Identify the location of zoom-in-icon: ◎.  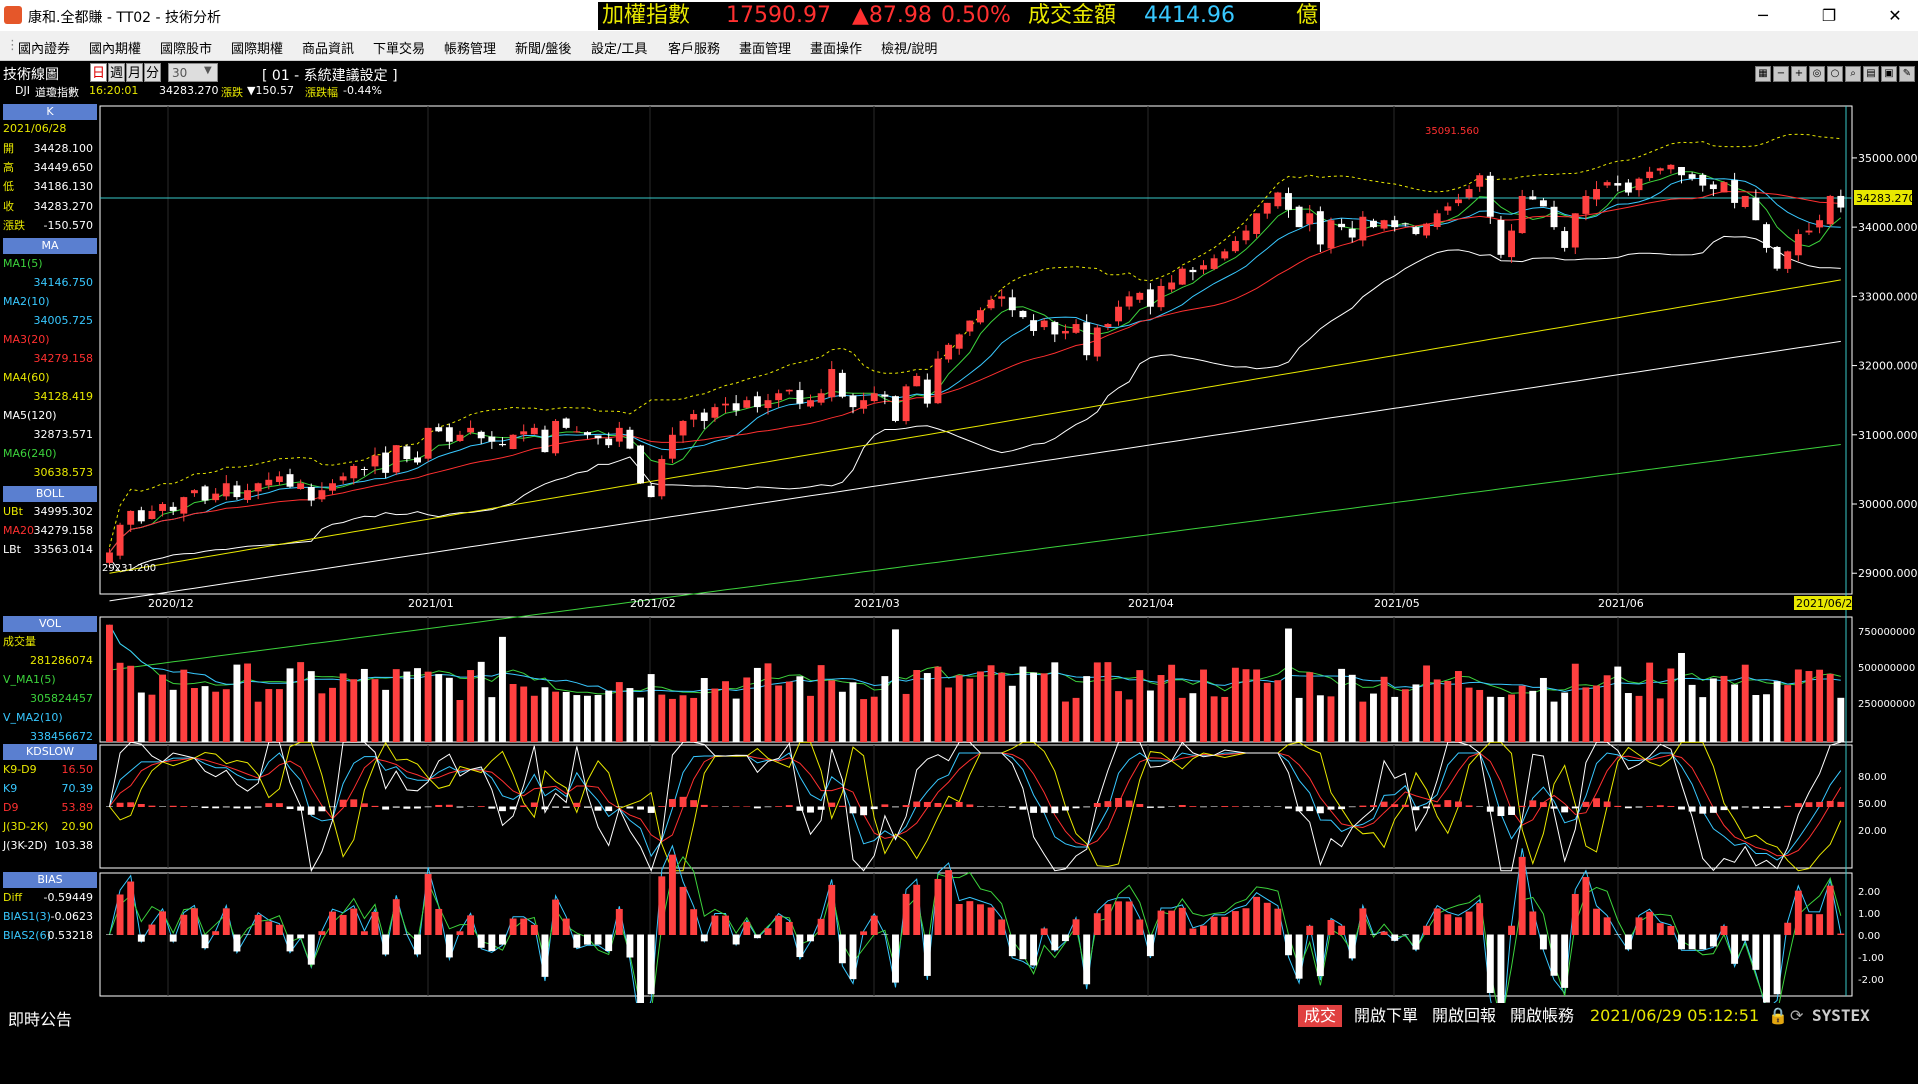
(1817, 74).